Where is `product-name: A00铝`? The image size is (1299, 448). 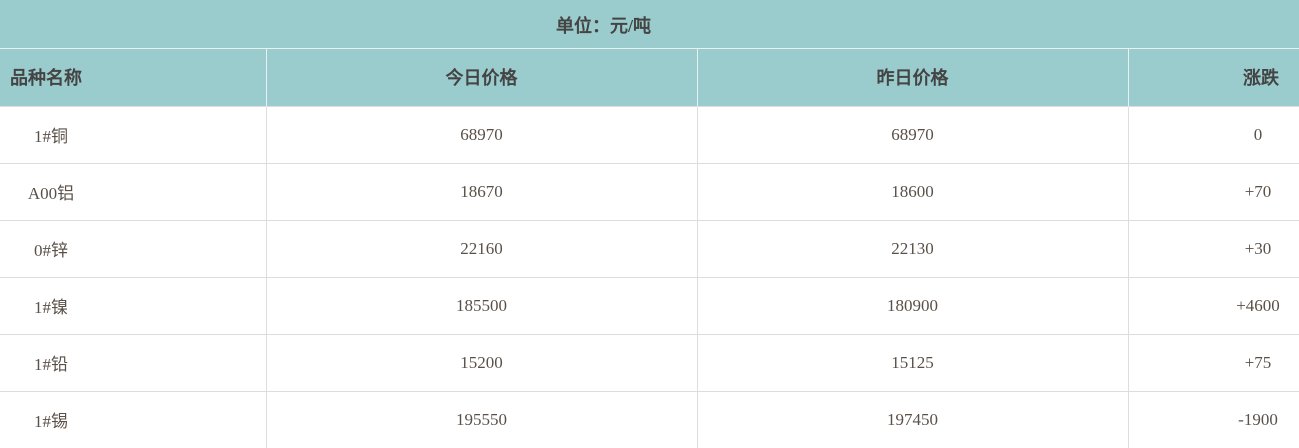
product-name: A00铝 is located at coordinates (51, 193).